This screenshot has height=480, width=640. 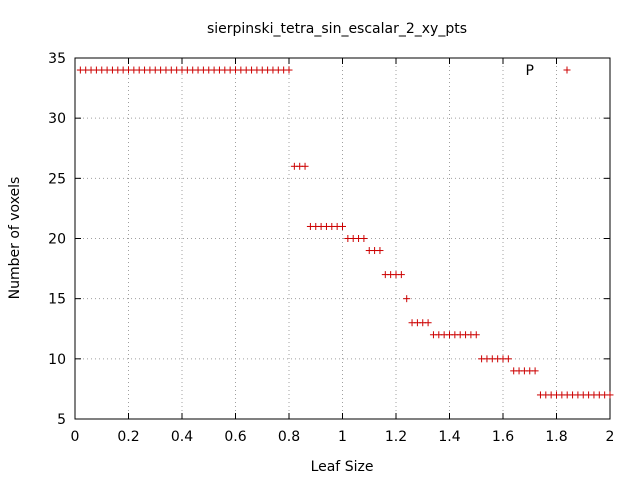 What do you see at coordinates (337, 29) in the screenshot?
I see `chart-title: sierpinski_tetra_sin_escalar_2_xy_pts` at bounding box center [337, 29].